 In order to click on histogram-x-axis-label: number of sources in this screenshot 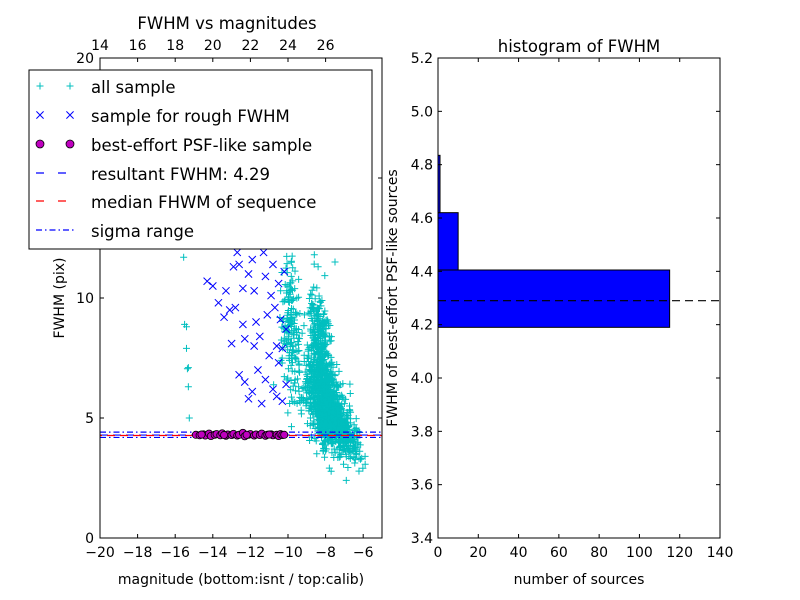, I will do `click(579, 580)`.